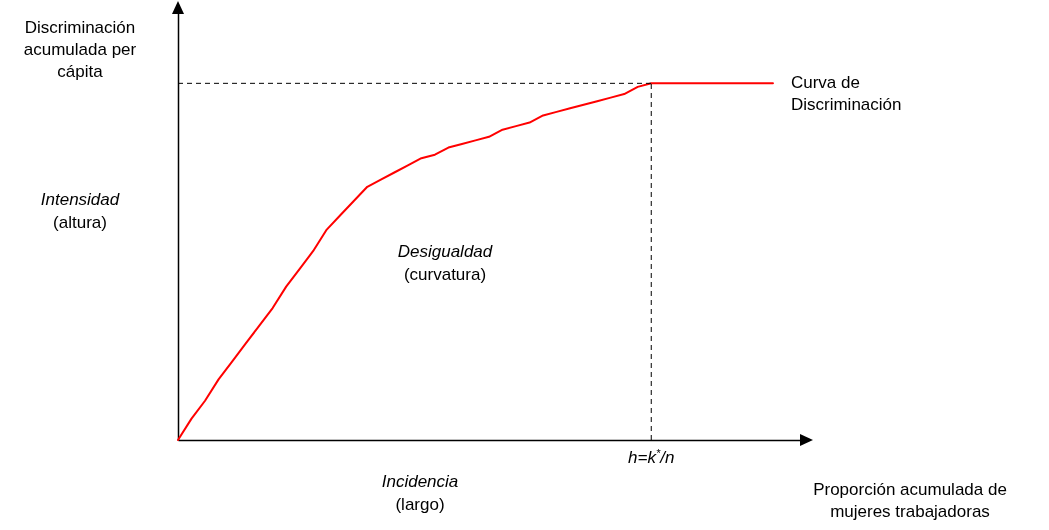  I want to click on text: h=k$^{*}$/n, so click(651, 457).